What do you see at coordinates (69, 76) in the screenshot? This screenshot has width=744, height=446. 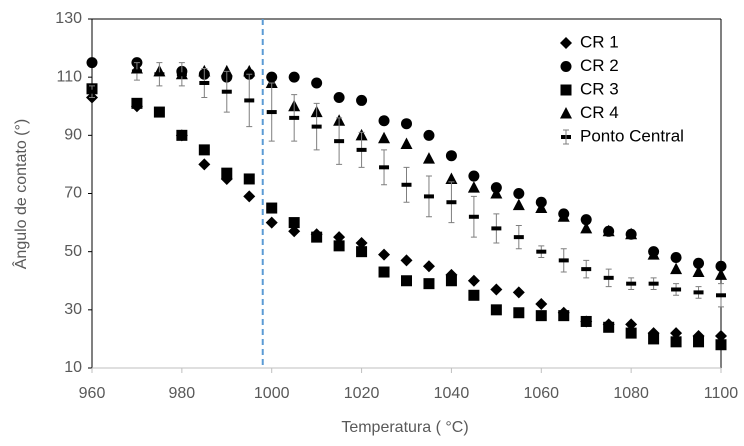 I see `y-tick-label: 110` at bounding box center [69, 76].